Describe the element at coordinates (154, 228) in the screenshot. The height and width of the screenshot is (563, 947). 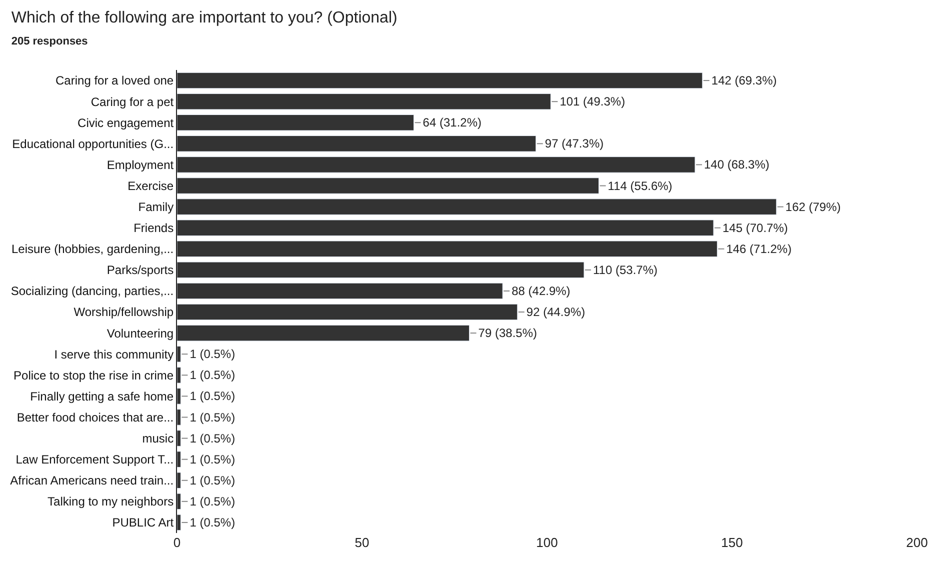
I see `y-tick-label: Friends` at that location.